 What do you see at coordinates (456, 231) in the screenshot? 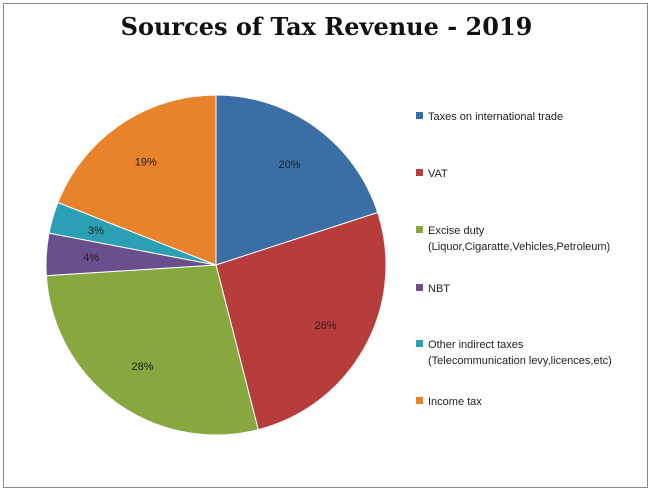
I see `legend-label-name: Excise duty` at bounding box center [456, 231].